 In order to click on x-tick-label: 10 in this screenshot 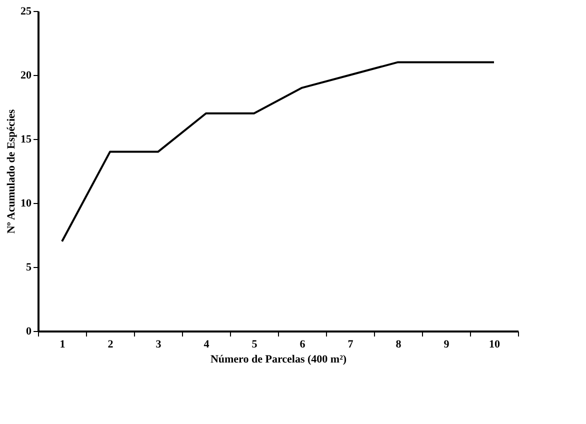, I will do `click(494, 344)`.